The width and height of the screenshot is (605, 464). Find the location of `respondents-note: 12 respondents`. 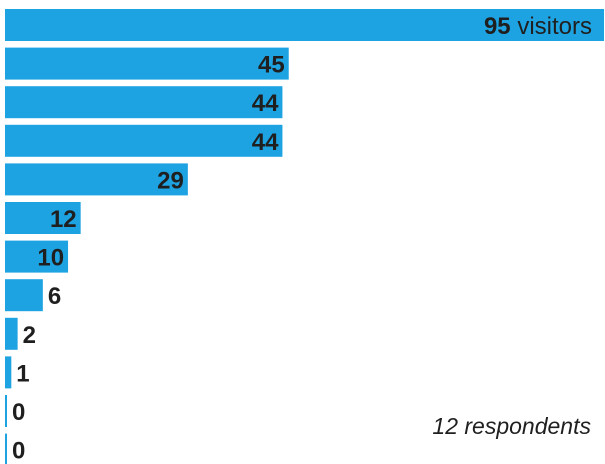

respondents-note: 12 respondents is located at coordinates (511, 426).